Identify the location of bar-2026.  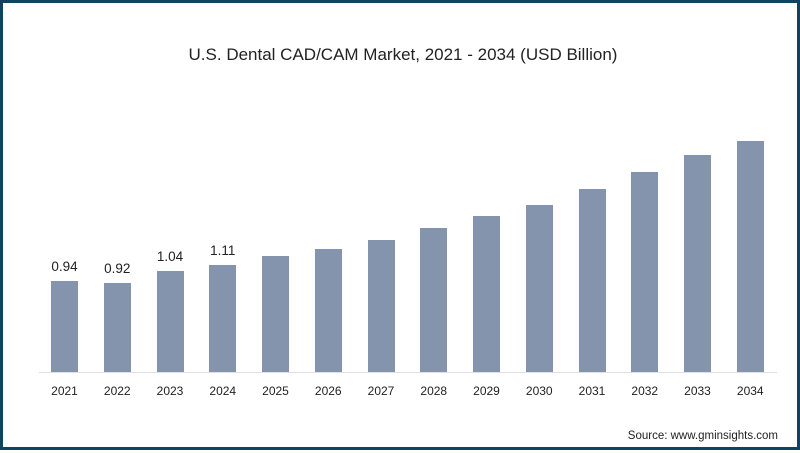
(328, 310).